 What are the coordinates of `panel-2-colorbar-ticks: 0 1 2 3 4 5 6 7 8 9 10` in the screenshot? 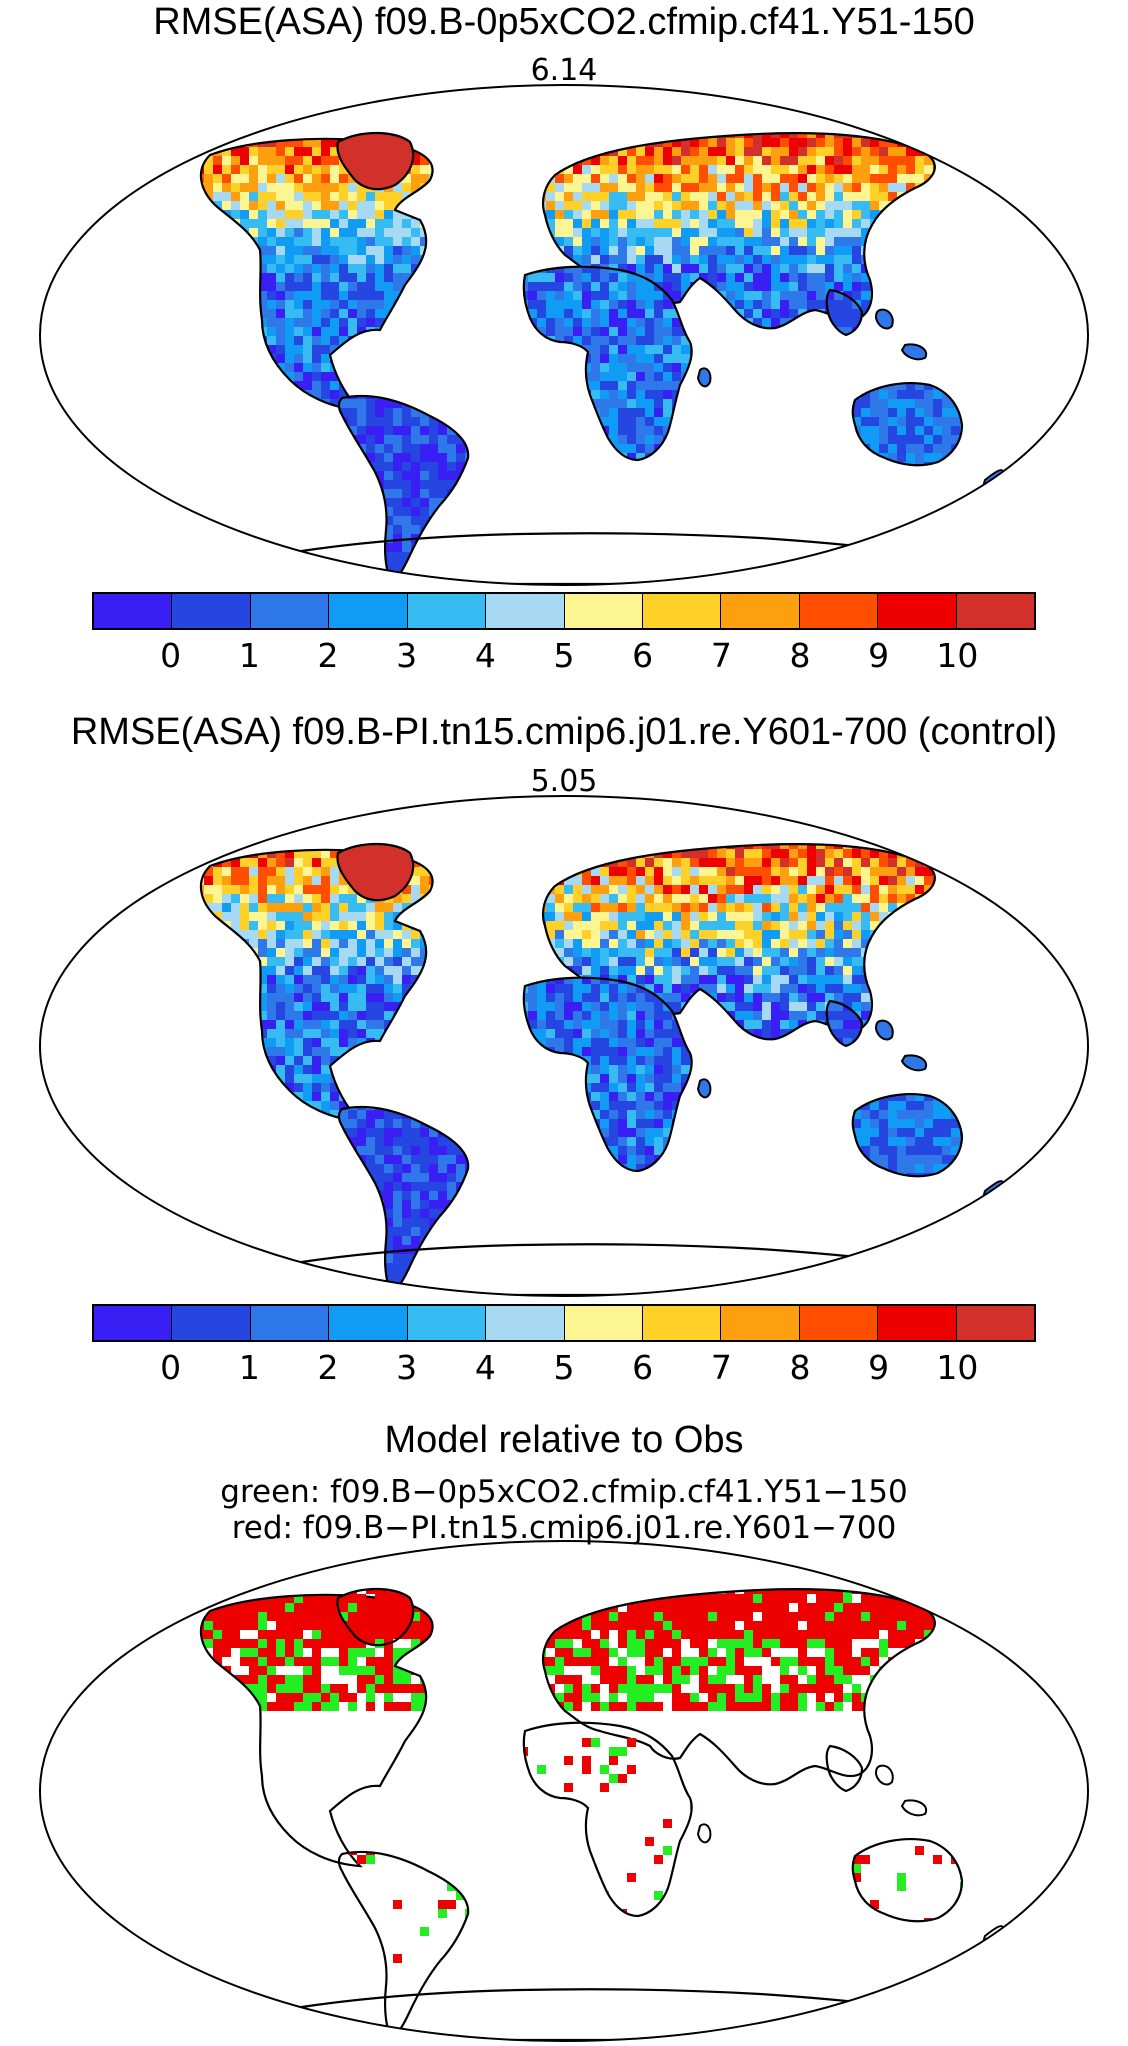 It's located at (564, 1368).